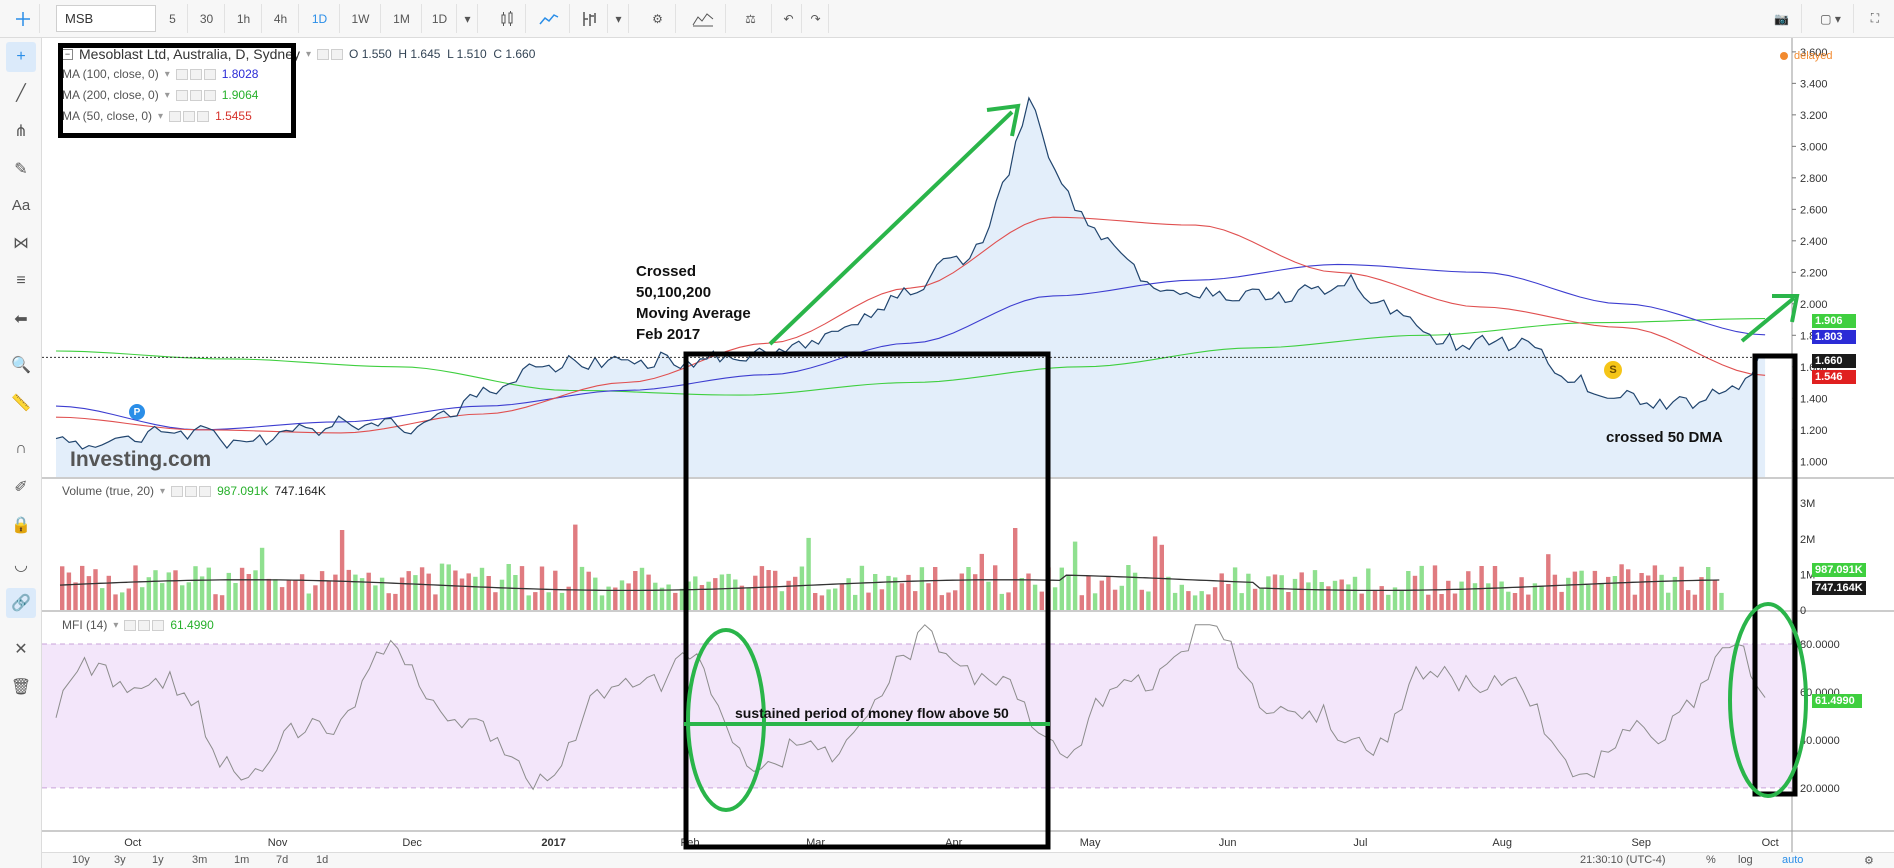 The image size is (1894, 868). I want to click on ma50-settings-icons, so click(189, 116).